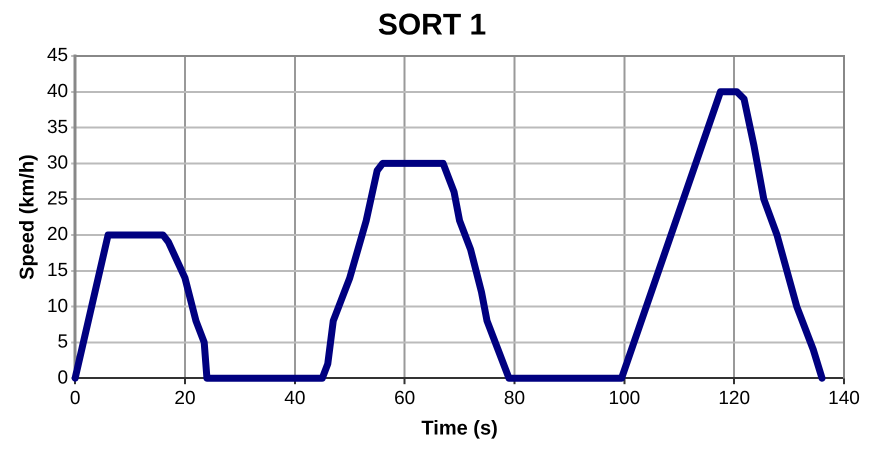 The width and height of the screenshot is (874, 457). What do you see at coordinates (63, 377) in the screenshot?
I see `y-tick-label: 0` at bounding box center [63, 377].